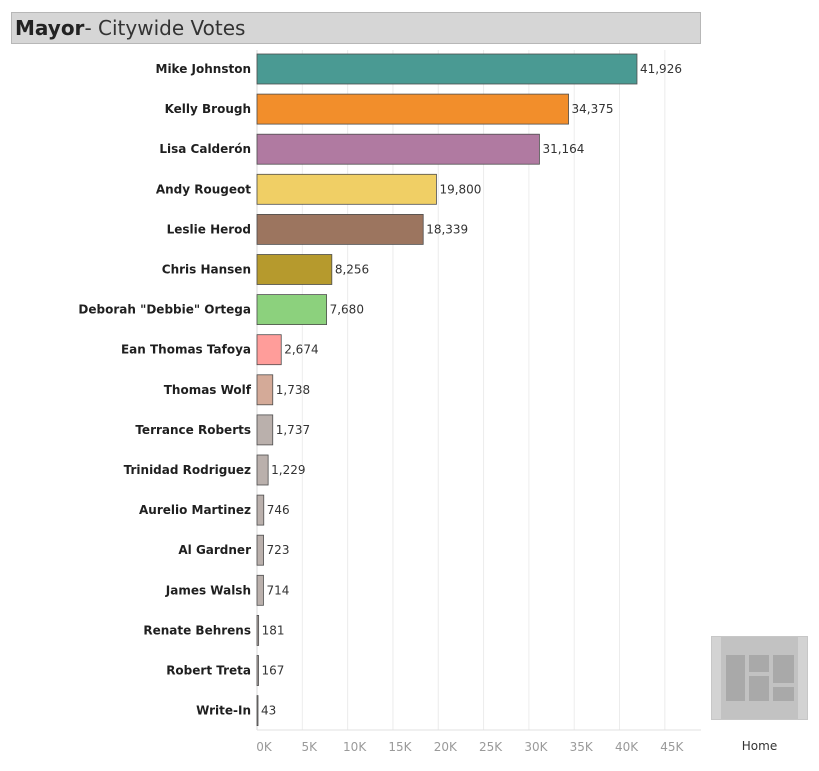 This screenshot has width=819, height=771. Describe the element at coordinates (278, 510) in the screenshot. I see `data-label: 746` at that location.